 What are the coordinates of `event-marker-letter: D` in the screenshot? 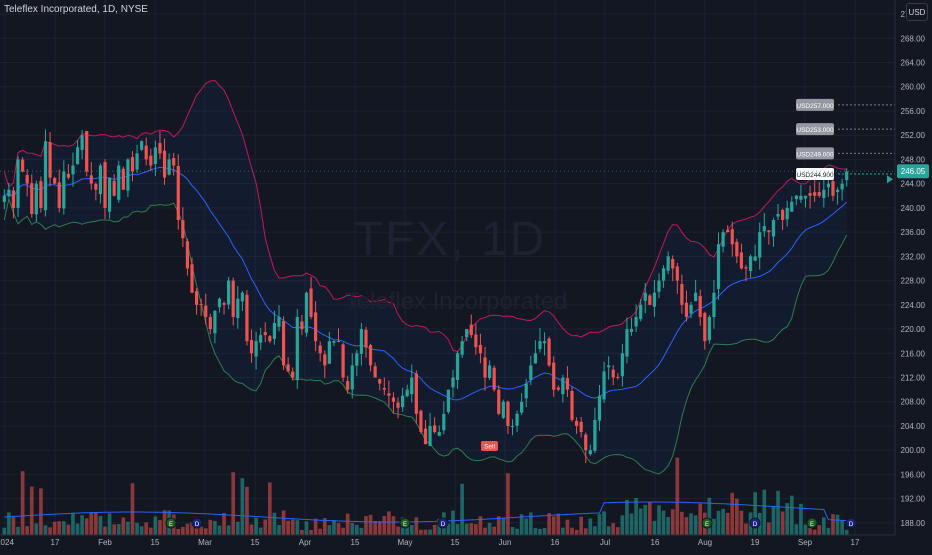 It's located at (443, 525).